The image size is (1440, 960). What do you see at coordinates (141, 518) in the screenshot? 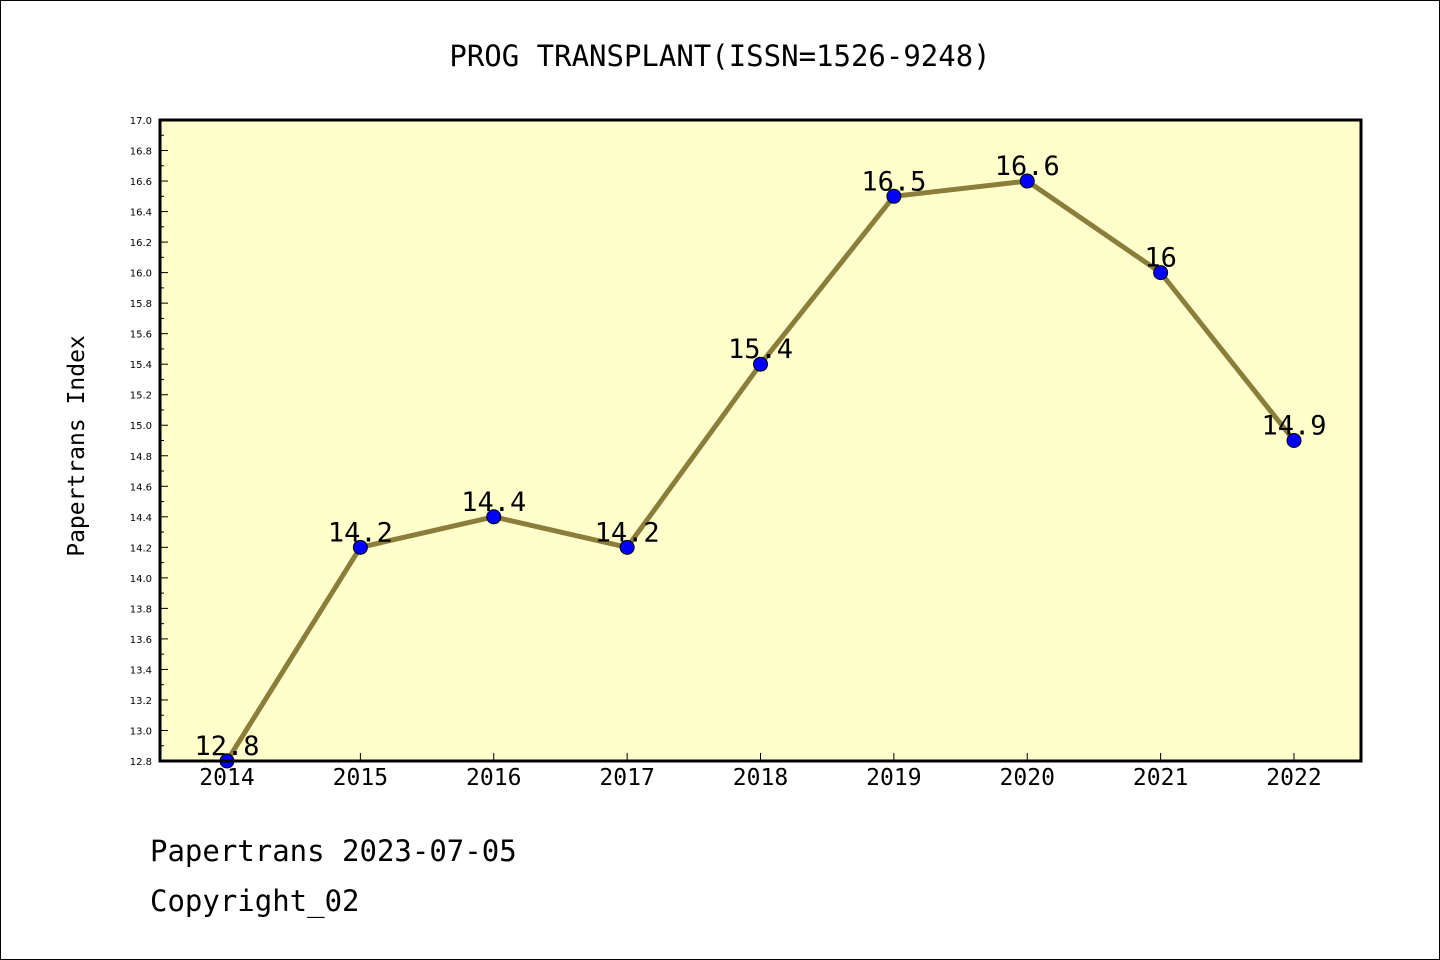
I see `y-tick-label: 14.4` at bounding box center [141, 518].